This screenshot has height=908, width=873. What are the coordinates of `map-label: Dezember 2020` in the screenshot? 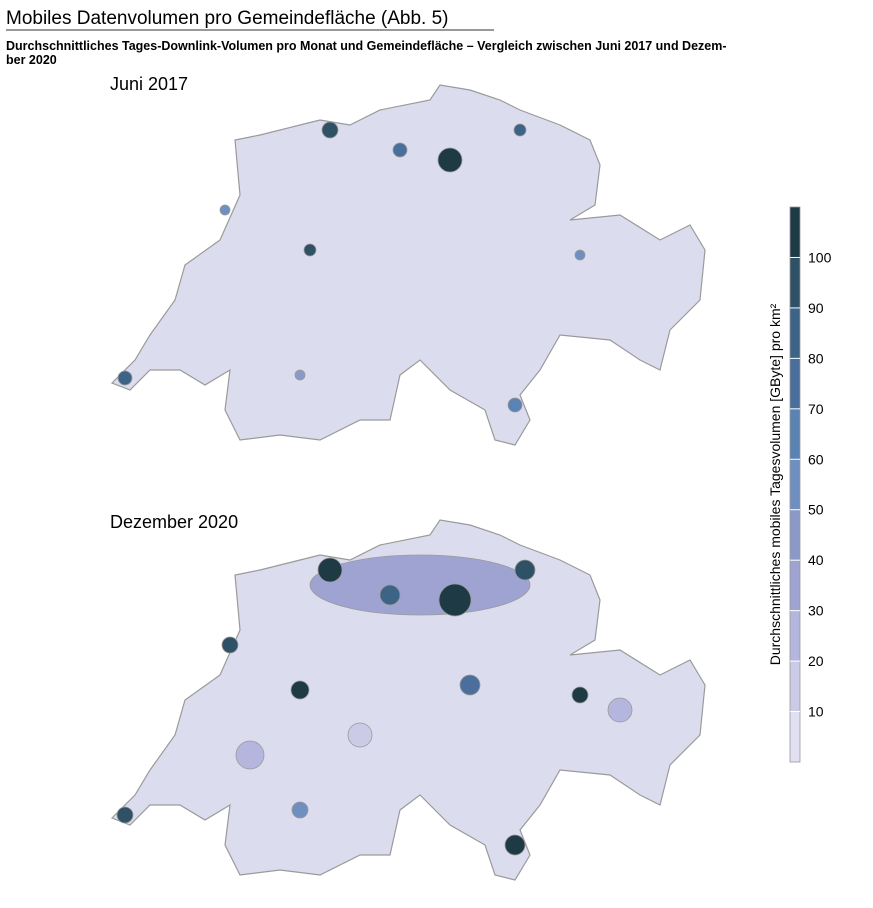 It's located at (174, 522).